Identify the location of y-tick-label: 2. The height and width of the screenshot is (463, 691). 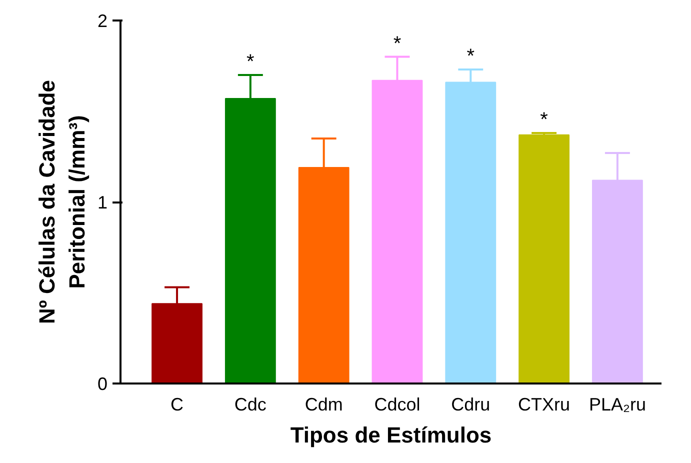
(102, 21).